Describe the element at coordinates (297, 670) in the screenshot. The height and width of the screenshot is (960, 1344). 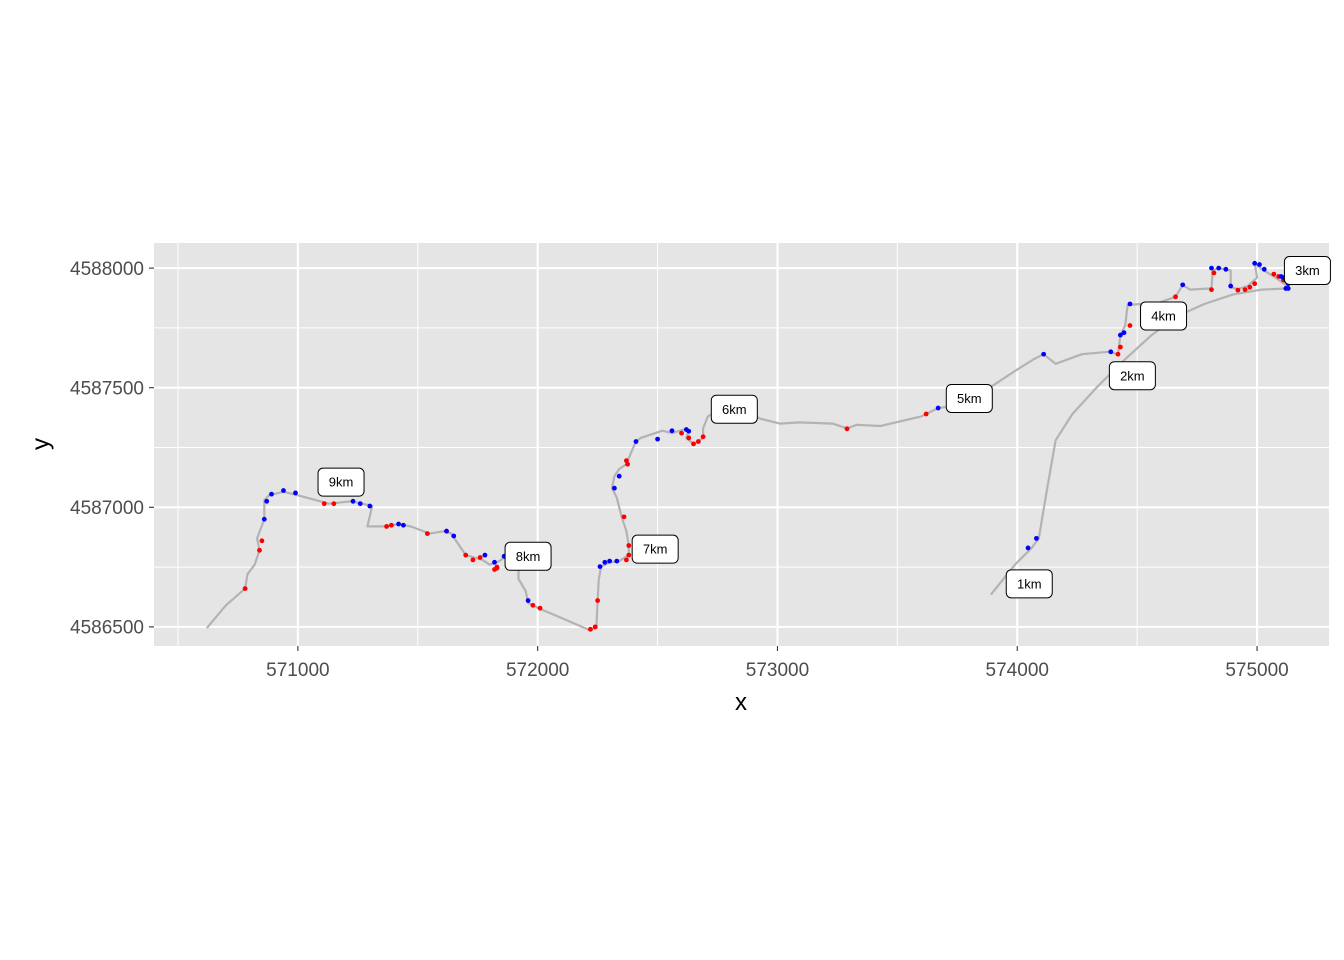
I see `x-tick-label: 571000` at that location.